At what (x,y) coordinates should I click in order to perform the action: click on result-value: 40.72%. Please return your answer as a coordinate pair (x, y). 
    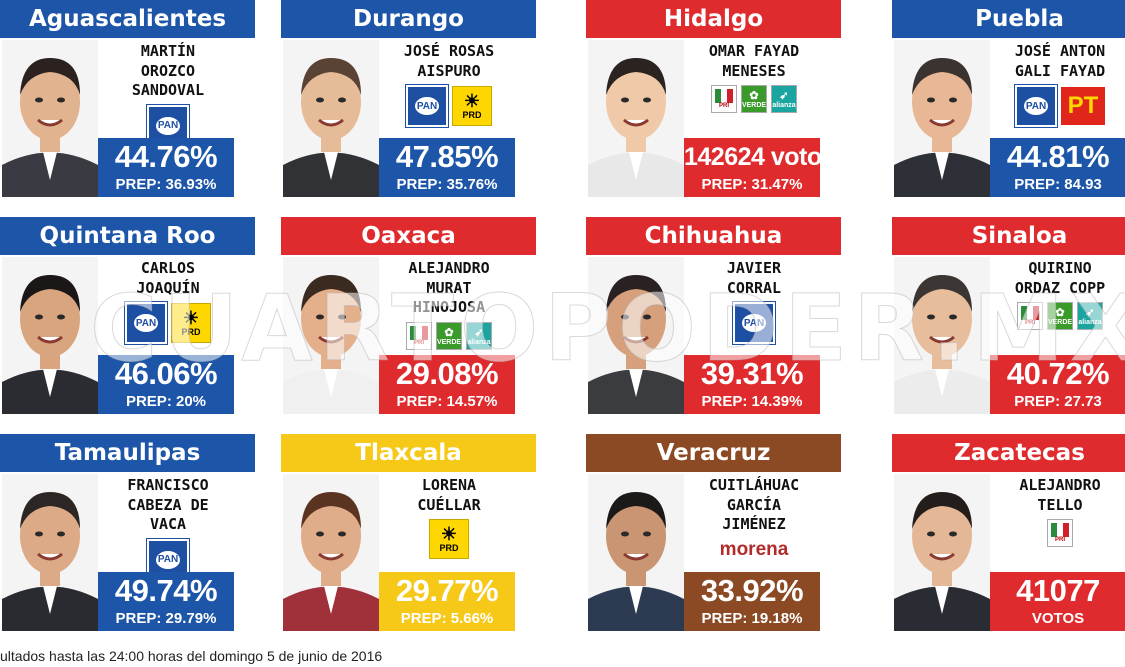
    Looking at the image, I should click on (1058, 373).